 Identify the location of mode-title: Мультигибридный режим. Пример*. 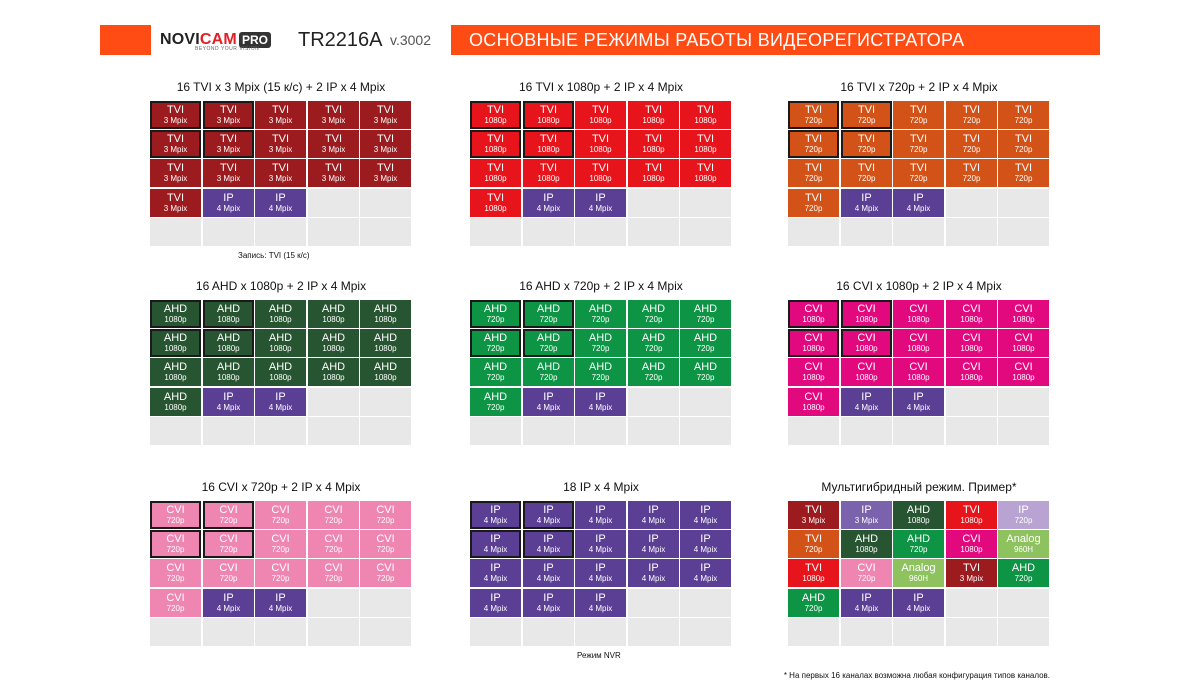
(919, 487).